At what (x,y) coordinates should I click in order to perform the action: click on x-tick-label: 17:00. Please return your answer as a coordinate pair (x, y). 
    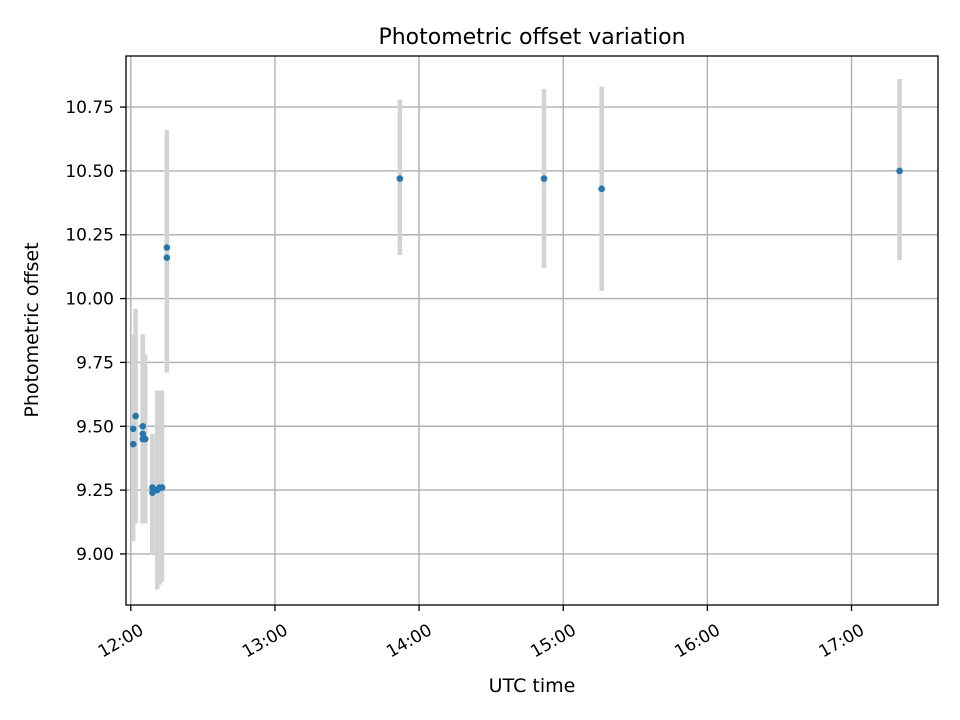
    Looking at the image, I should click on (842, 641).